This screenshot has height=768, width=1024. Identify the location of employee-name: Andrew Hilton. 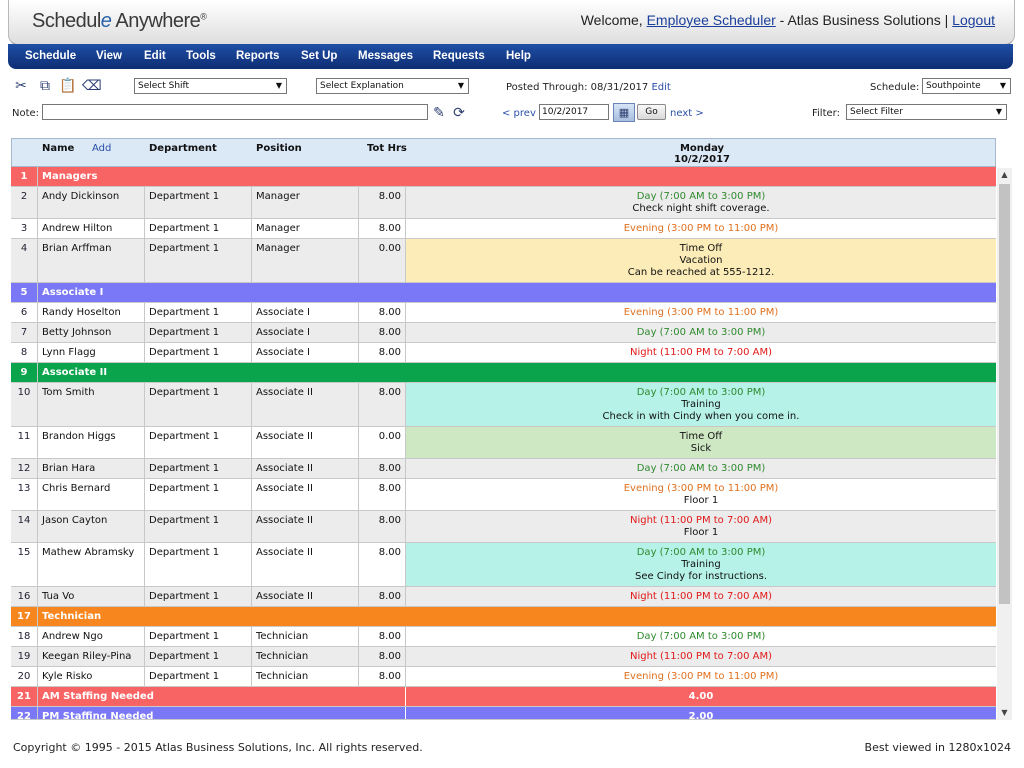
(91, 228).